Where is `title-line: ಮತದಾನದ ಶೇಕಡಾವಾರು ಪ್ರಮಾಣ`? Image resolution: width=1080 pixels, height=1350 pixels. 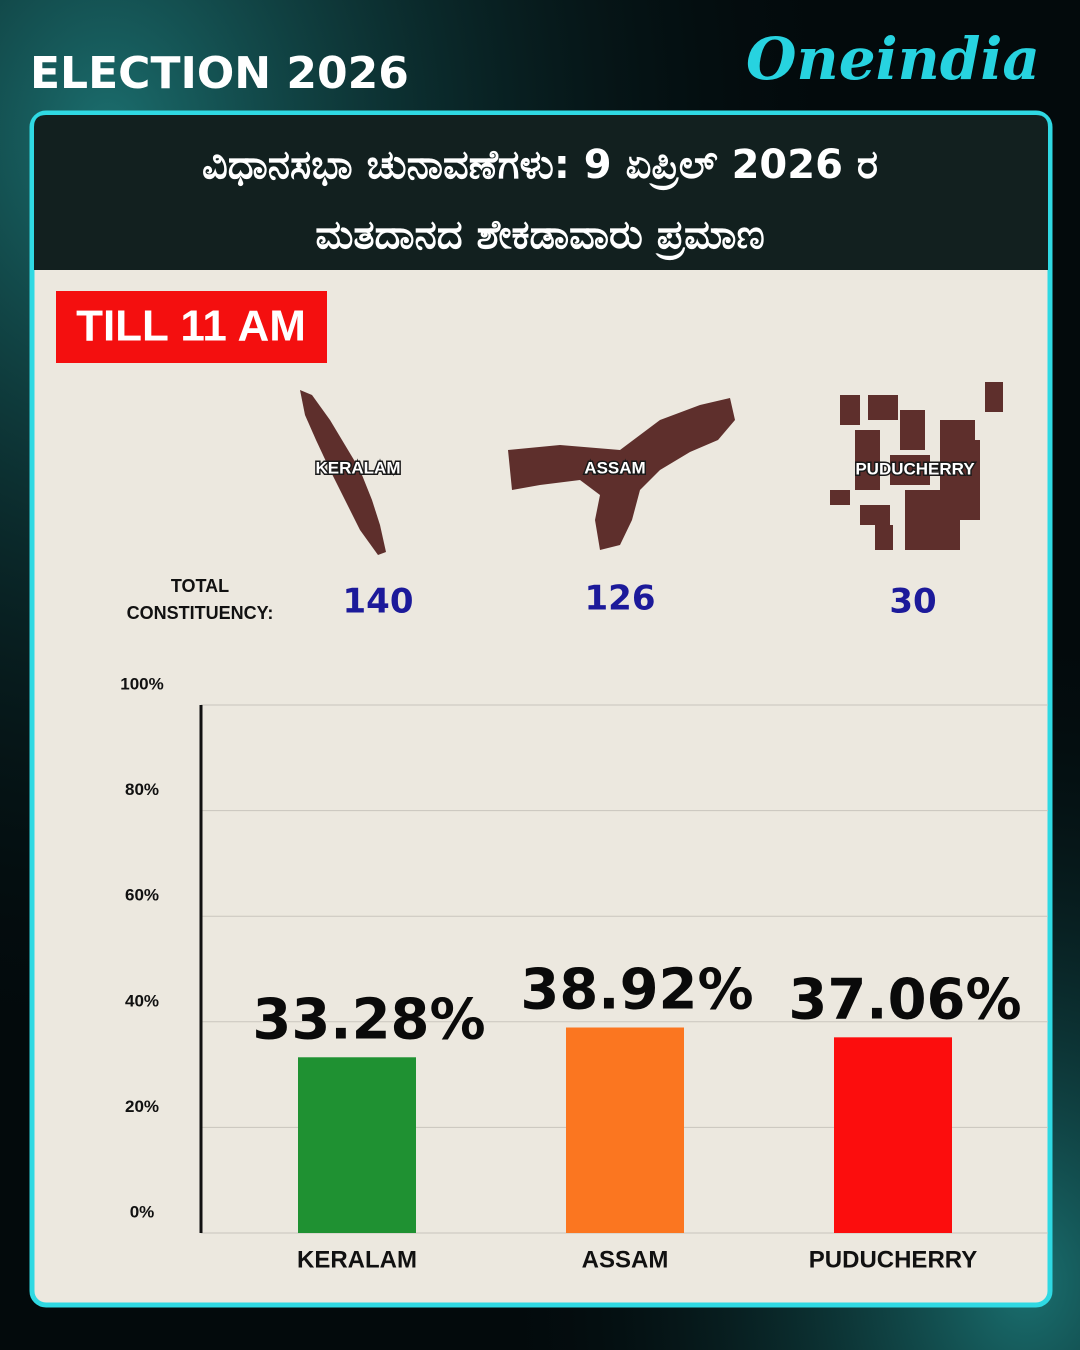 title-line: ಮತದಾನದ ಶೇಕಡಾವಾರು ಪ್ರಮಾಣ is located at coordinates (539, 236).